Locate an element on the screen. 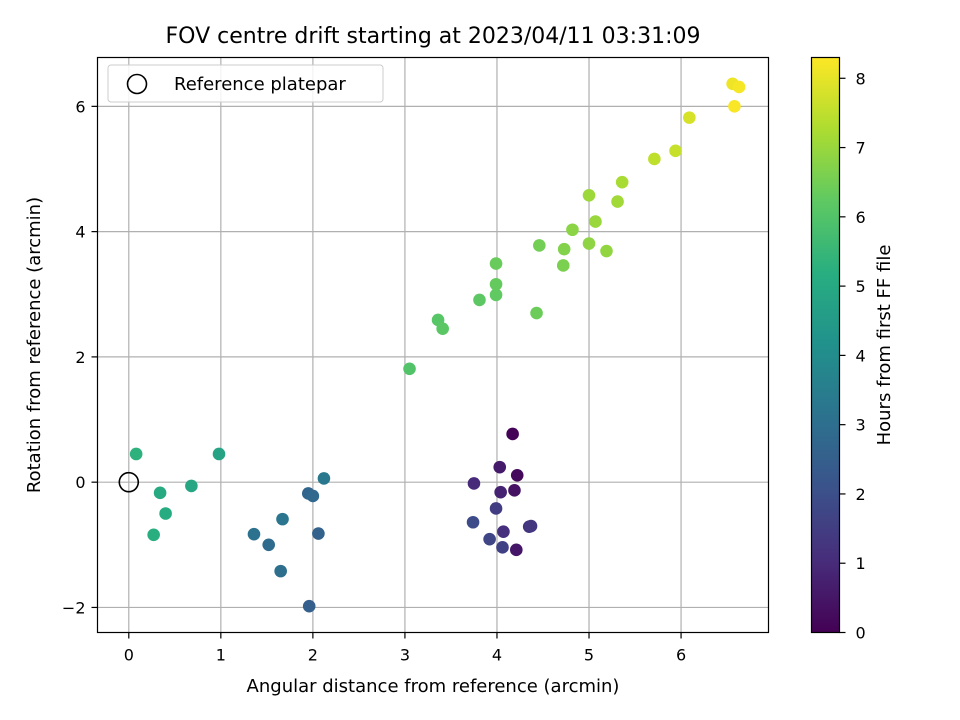 This screenshot has height=720, width=960. x-tick-label: 4 is located at coordinates (497, 655).